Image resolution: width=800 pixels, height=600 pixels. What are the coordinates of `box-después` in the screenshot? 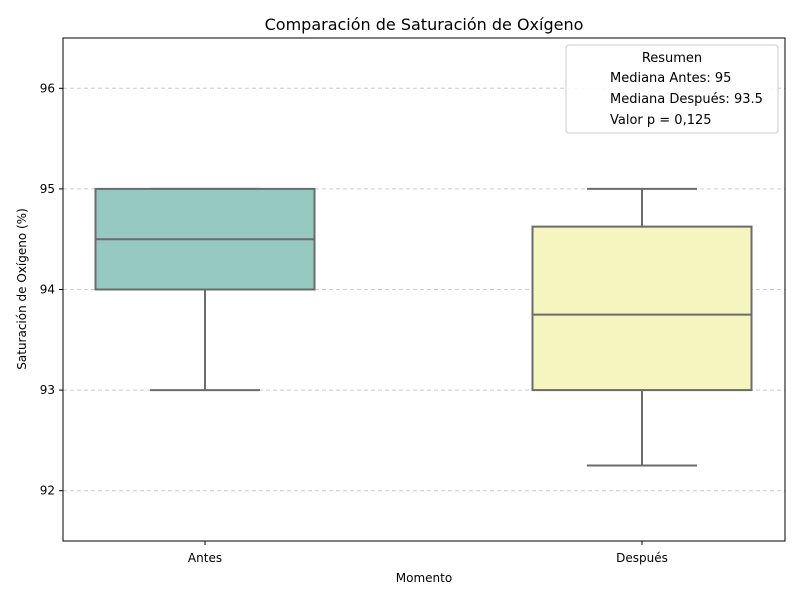 It's located at (642, 327).